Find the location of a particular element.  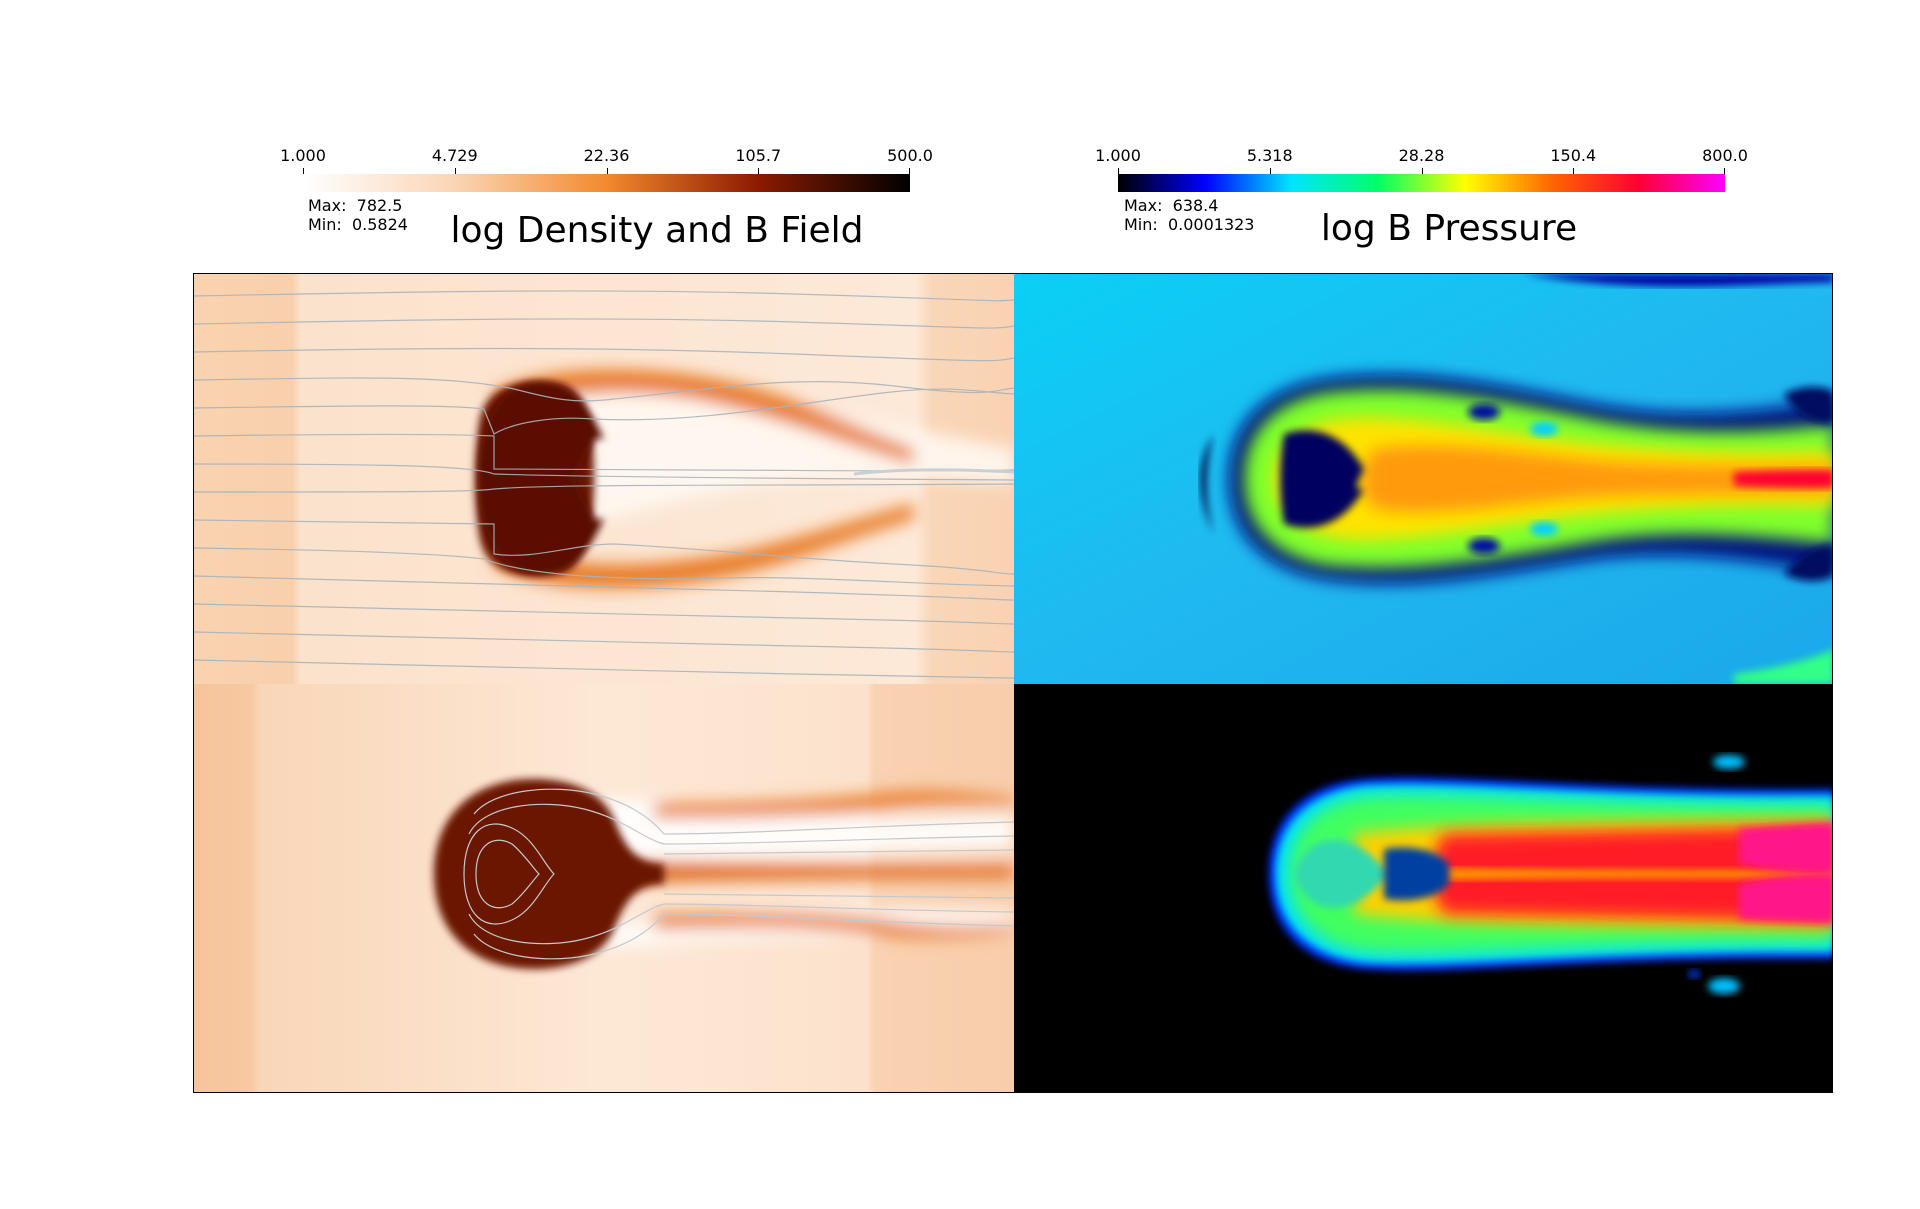

density-colorbar-ticks: 1.000 4.729 22.36 105.7 500.0 is located at coordinates (606, 157).